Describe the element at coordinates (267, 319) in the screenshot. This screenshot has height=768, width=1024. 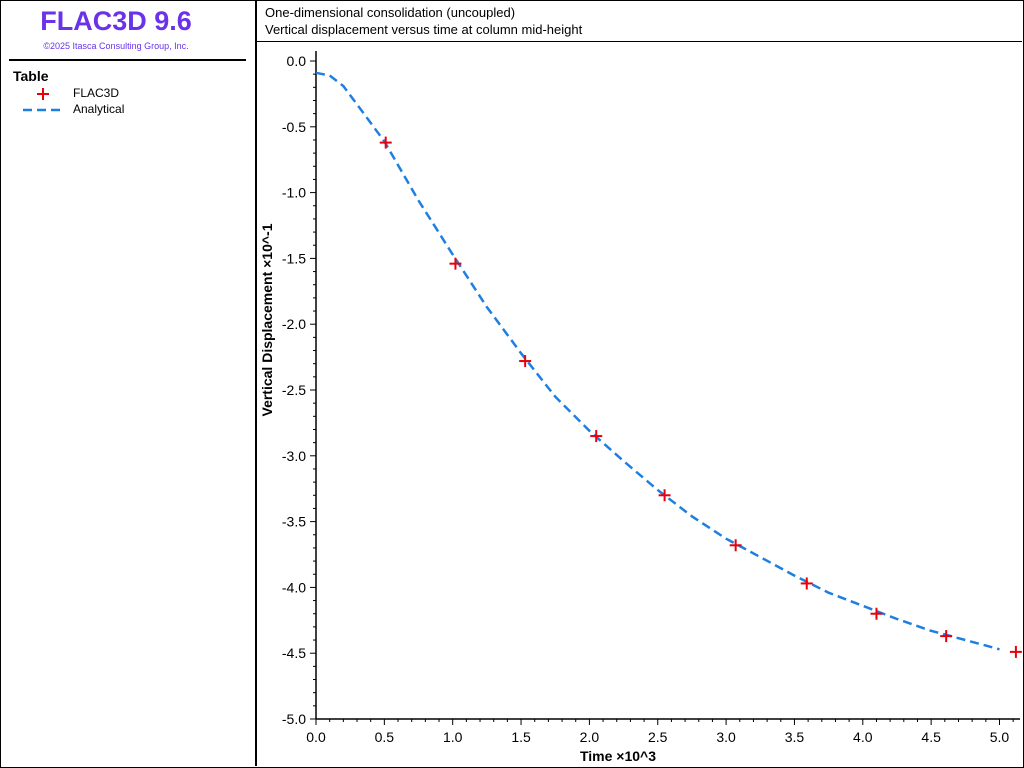
I see `y-axis-title: Vertical Displacement ×10^-1` at that location.